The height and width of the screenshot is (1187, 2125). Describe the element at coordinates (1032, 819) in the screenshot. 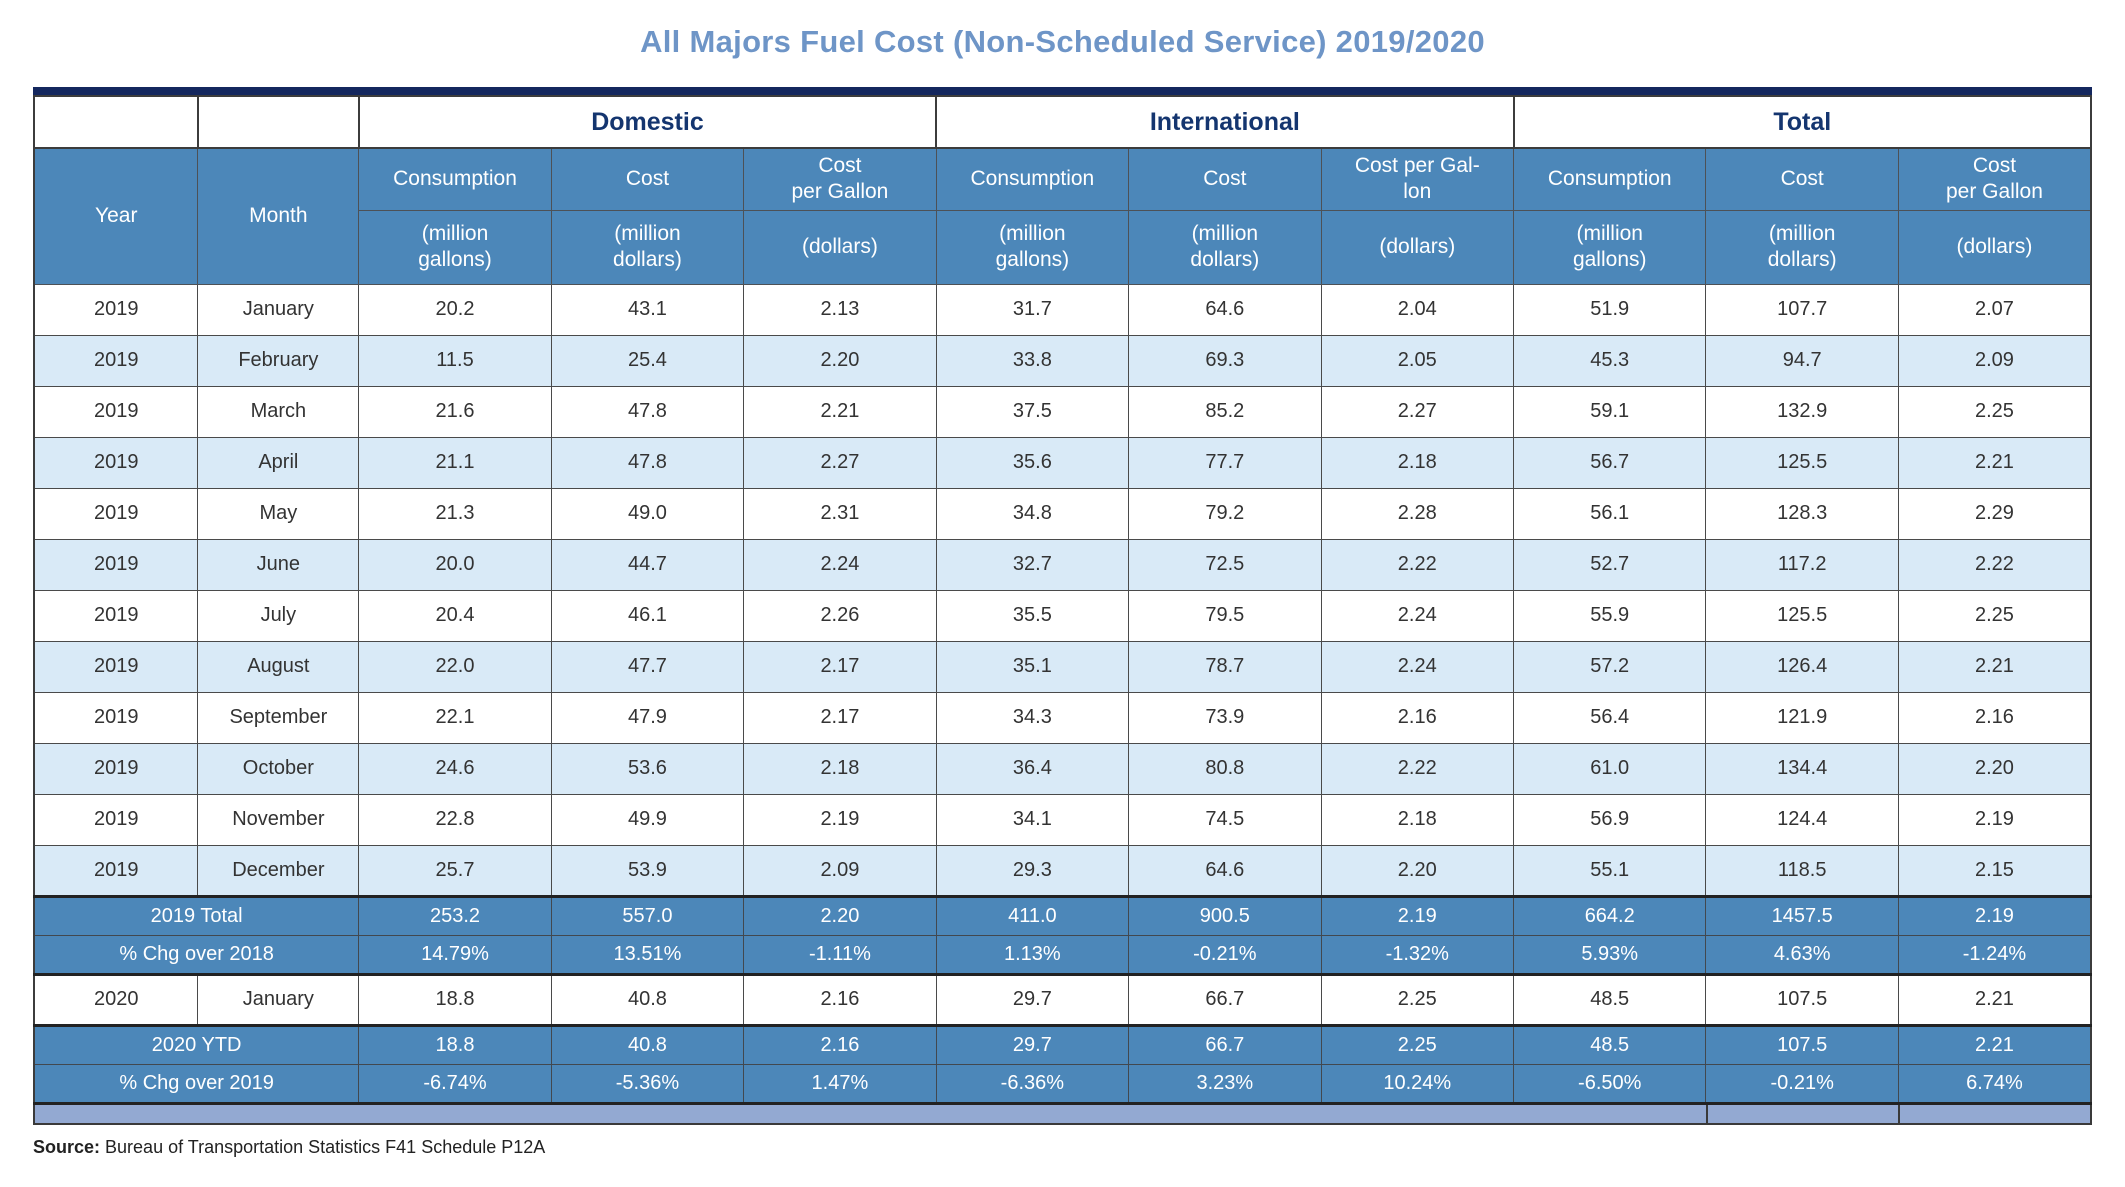

I see `value-cell: 34.1` at that location.